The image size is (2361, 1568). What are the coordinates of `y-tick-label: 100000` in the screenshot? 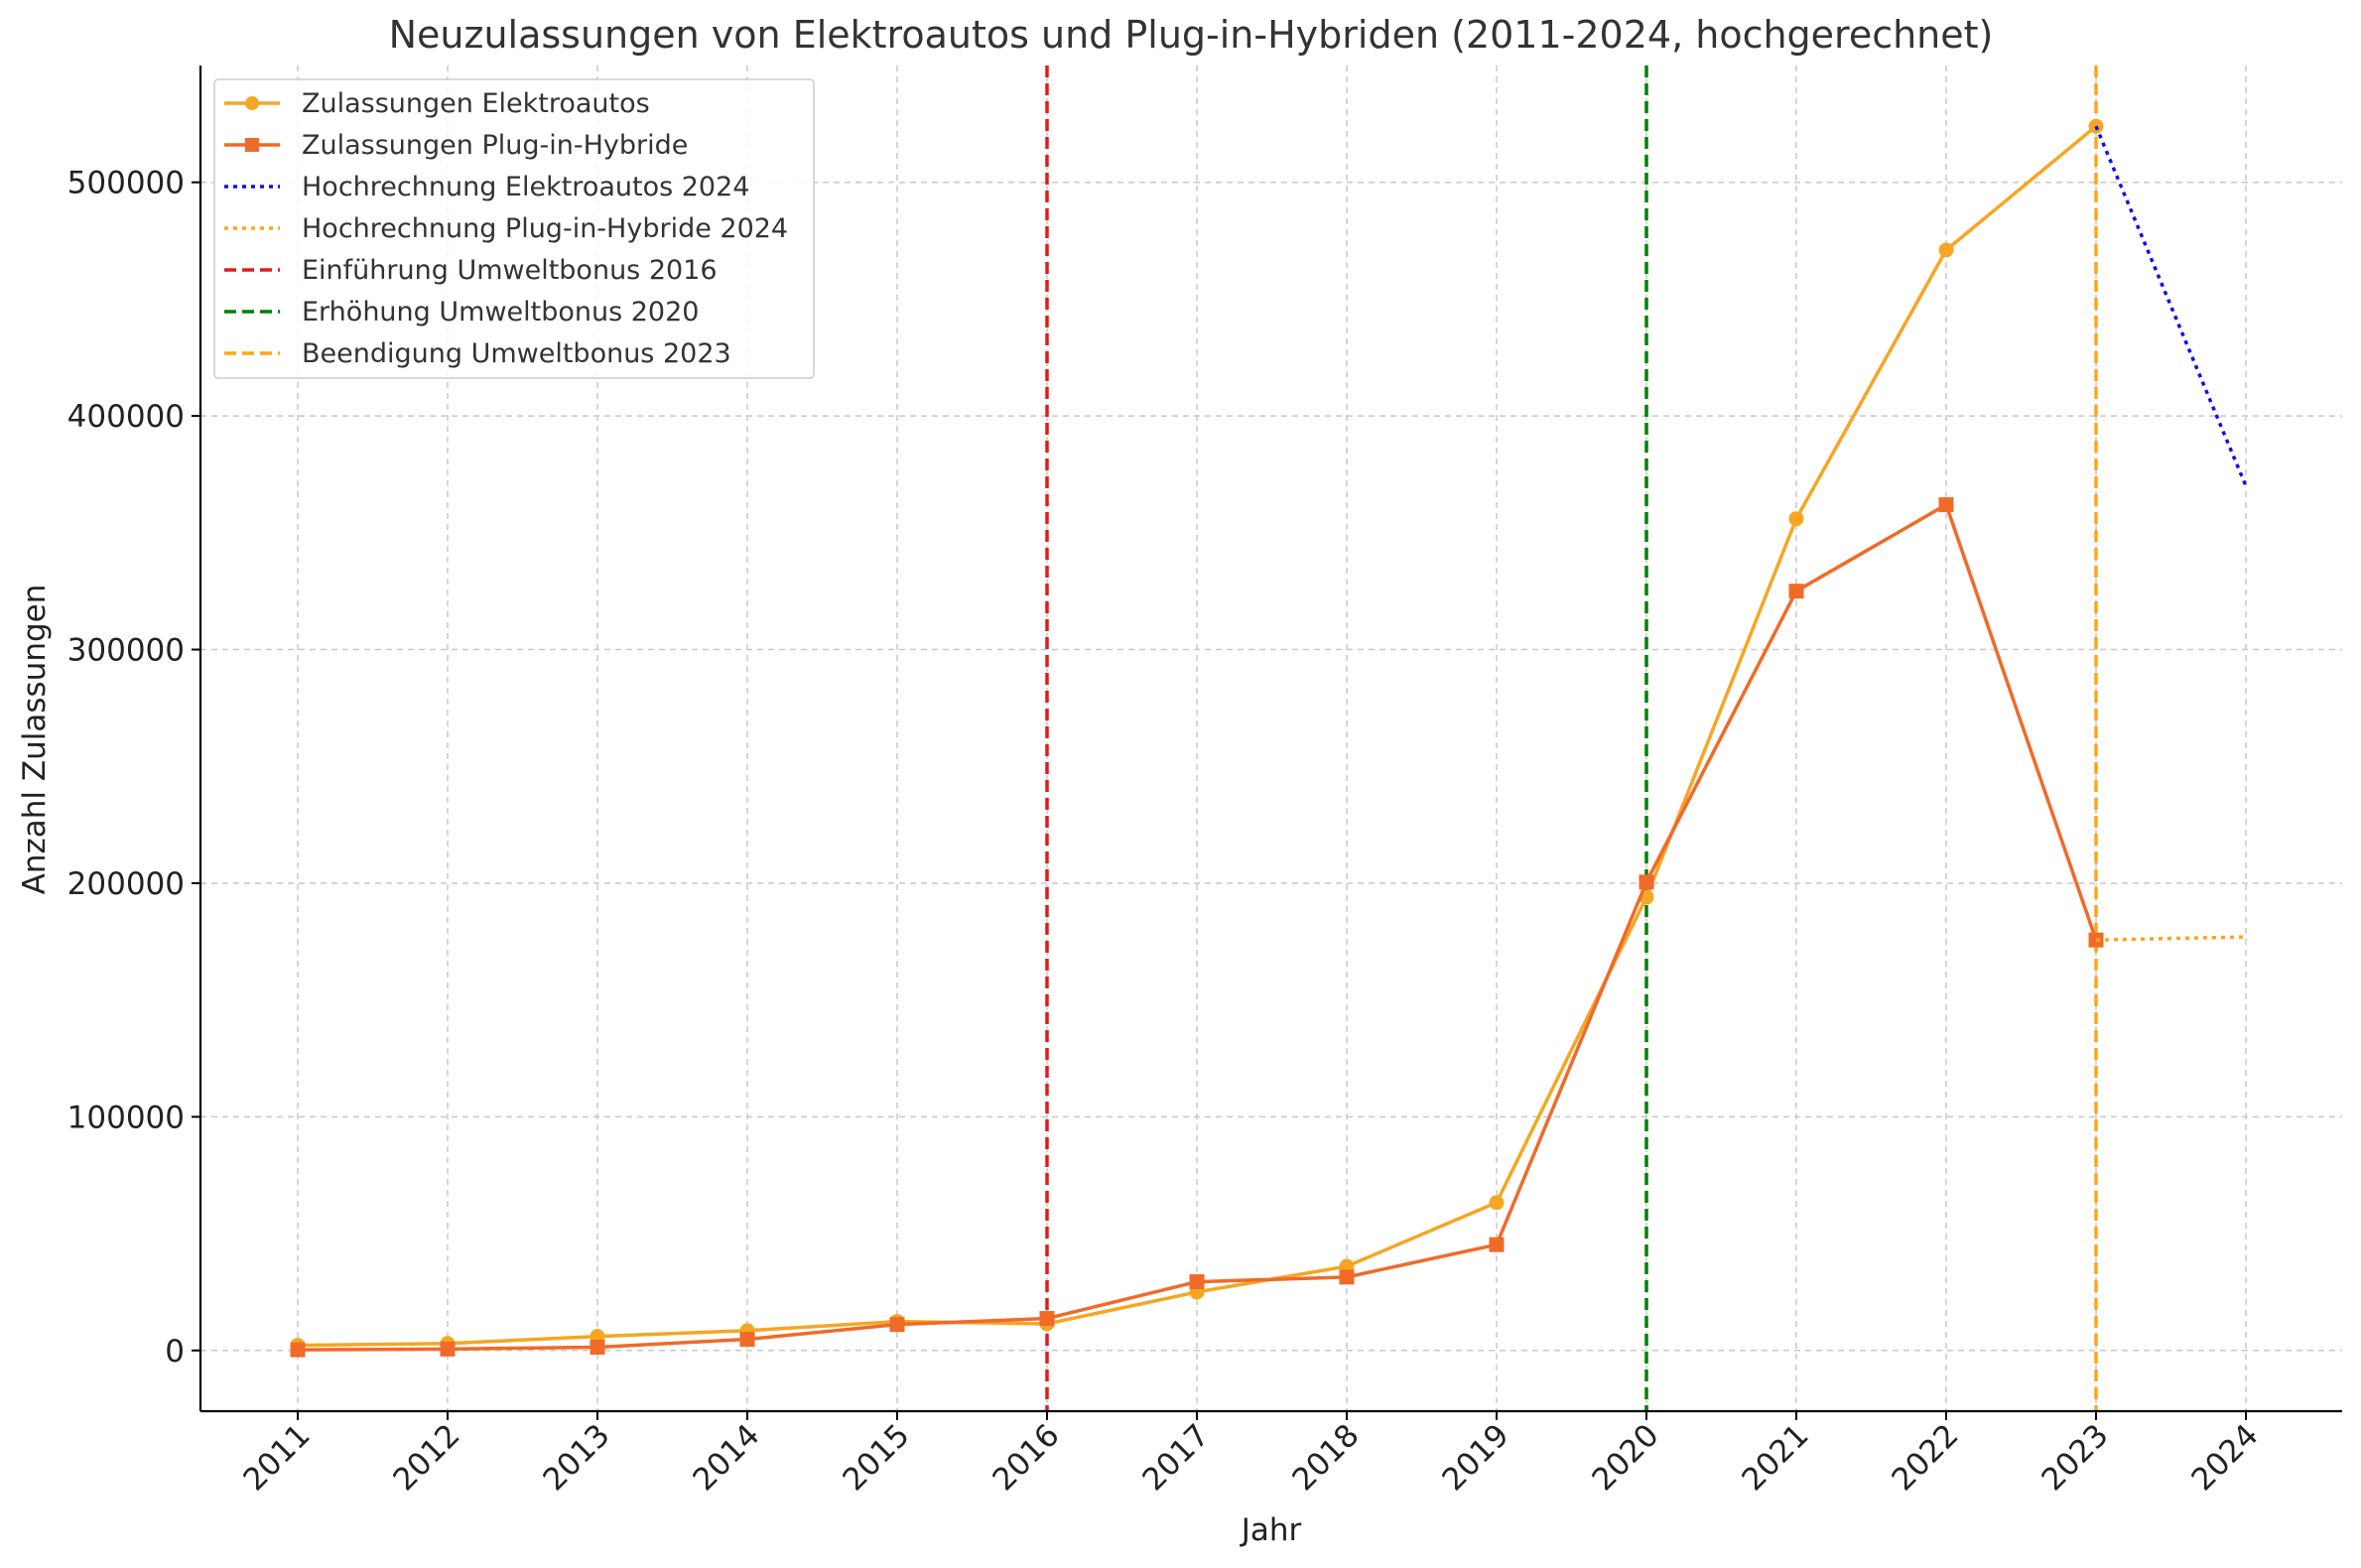 It's located at (126, 1117).